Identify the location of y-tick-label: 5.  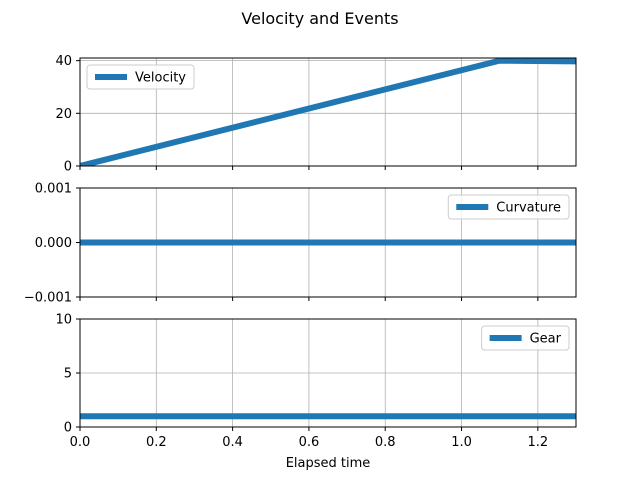
(68, 374).